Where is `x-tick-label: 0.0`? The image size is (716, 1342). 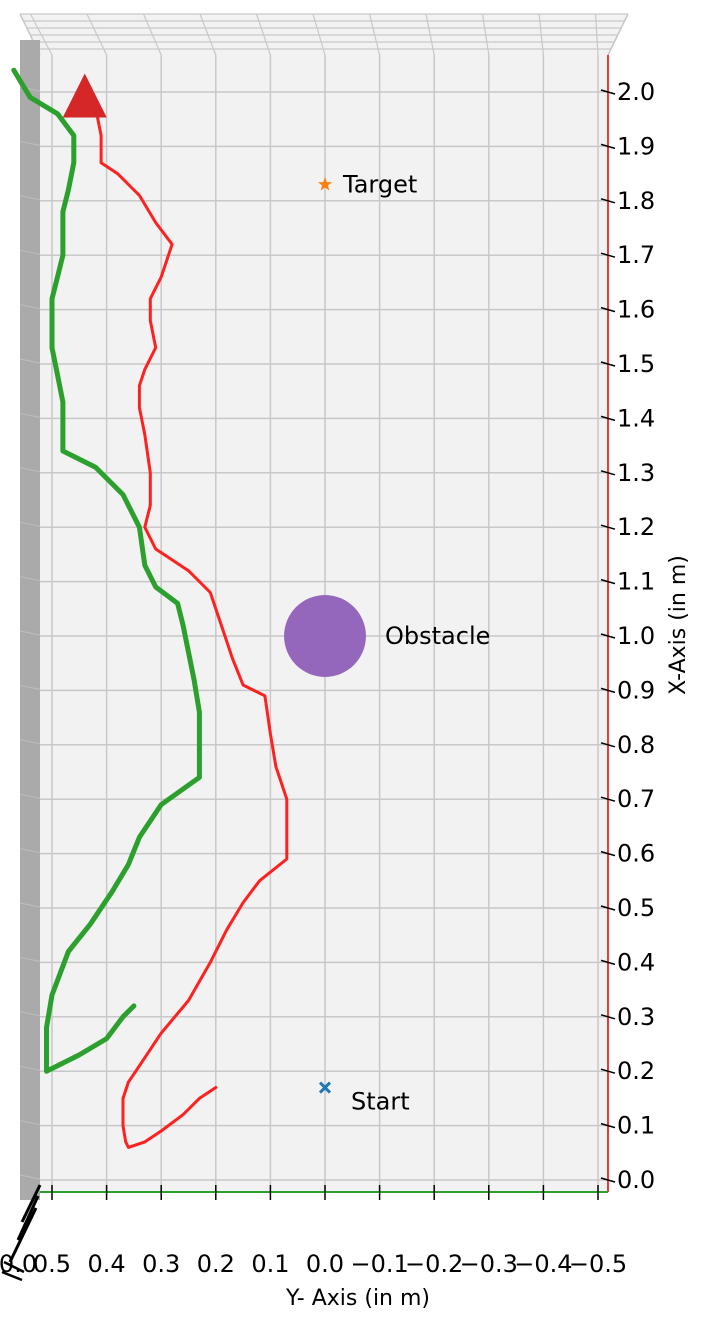
x-tick-label: 0.0 is located at coordinates (325, 1264).